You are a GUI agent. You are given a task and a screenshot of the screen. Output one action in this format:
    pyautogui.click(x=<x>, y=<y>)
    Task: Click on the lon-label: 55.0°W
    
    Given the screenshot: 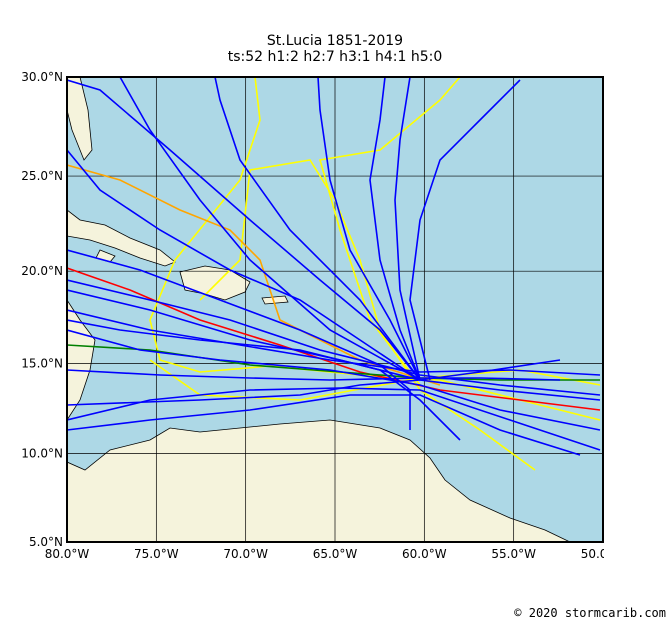 What is the action you would take?
    pyautogui.click(x=513, y=554)
    